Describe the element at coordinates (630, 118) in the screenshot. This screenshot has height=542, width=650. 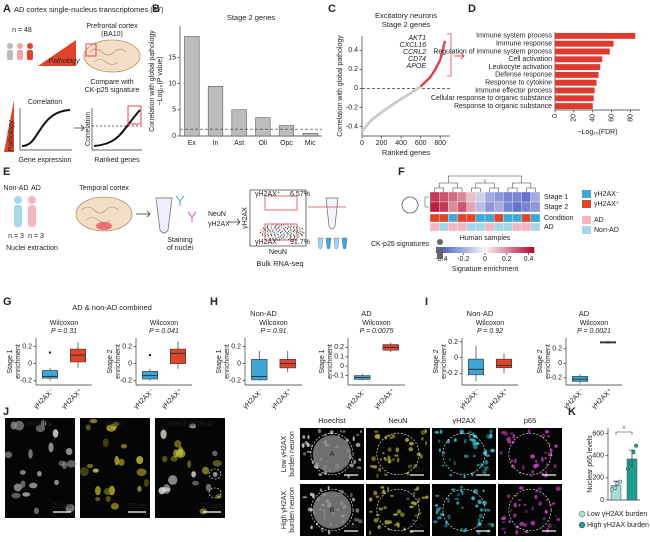
I see `x-tick-label: 80` at that location.